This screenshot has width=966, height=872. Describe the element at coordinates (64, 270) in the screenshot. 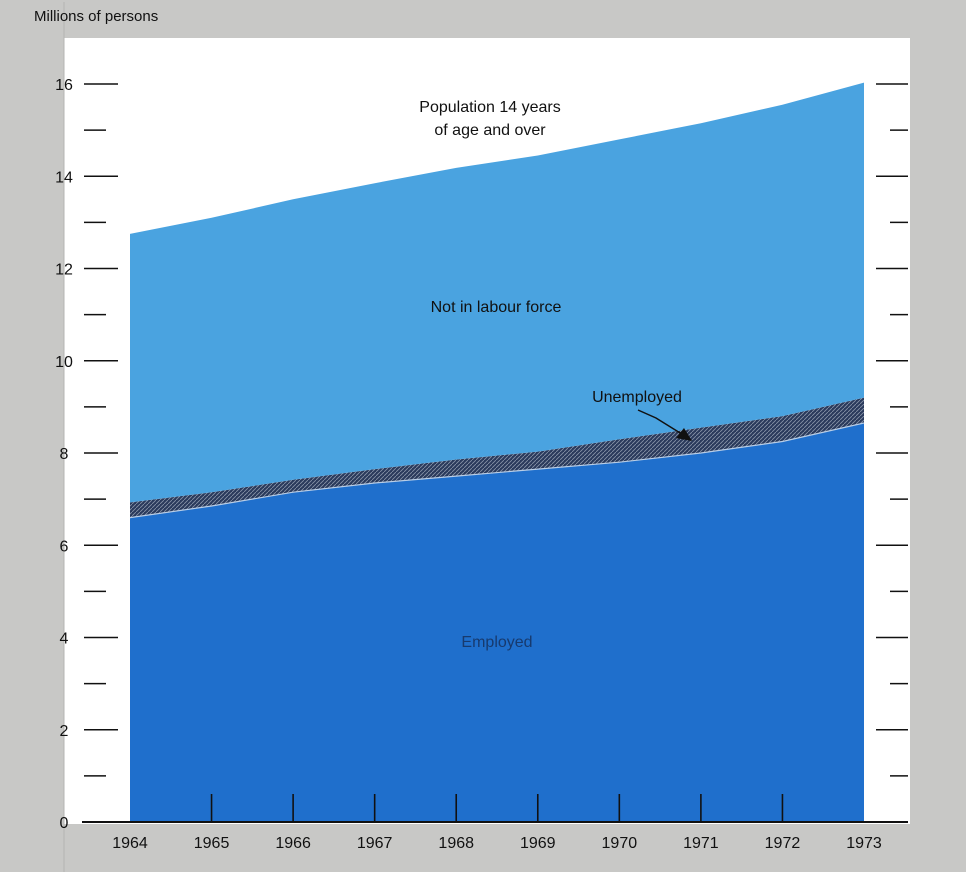

I see `y-tick-label: 12` at that location.